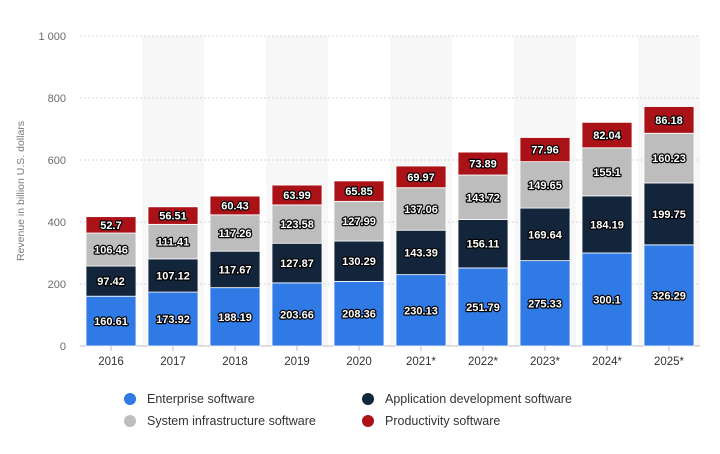 This screenshot has width=720, height=454. Describe the element at coordinates (368, 399) in the screenshot. I see `legend-marker-application-development-software` at that location.